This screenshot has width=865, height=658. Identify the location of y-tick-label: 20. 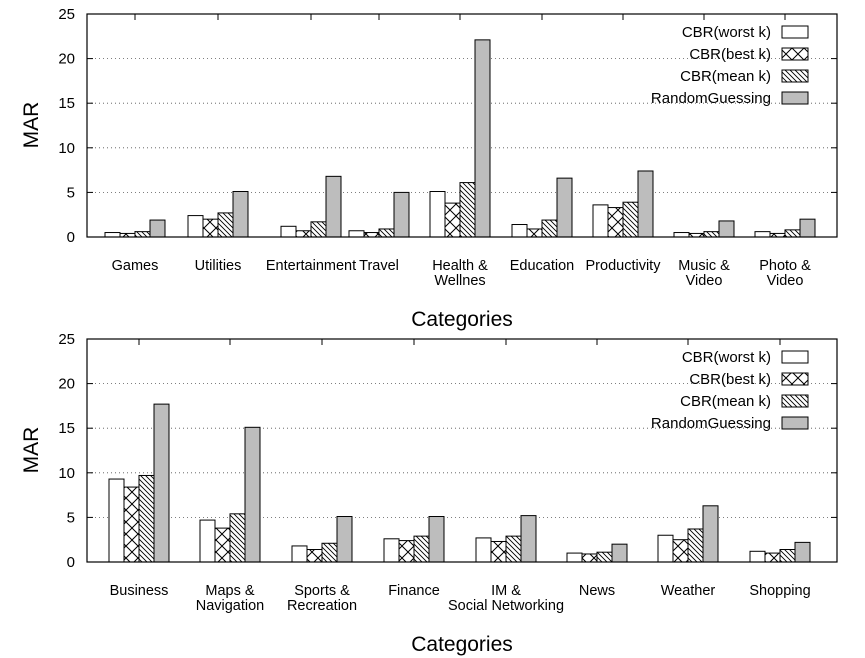
(66, 59).